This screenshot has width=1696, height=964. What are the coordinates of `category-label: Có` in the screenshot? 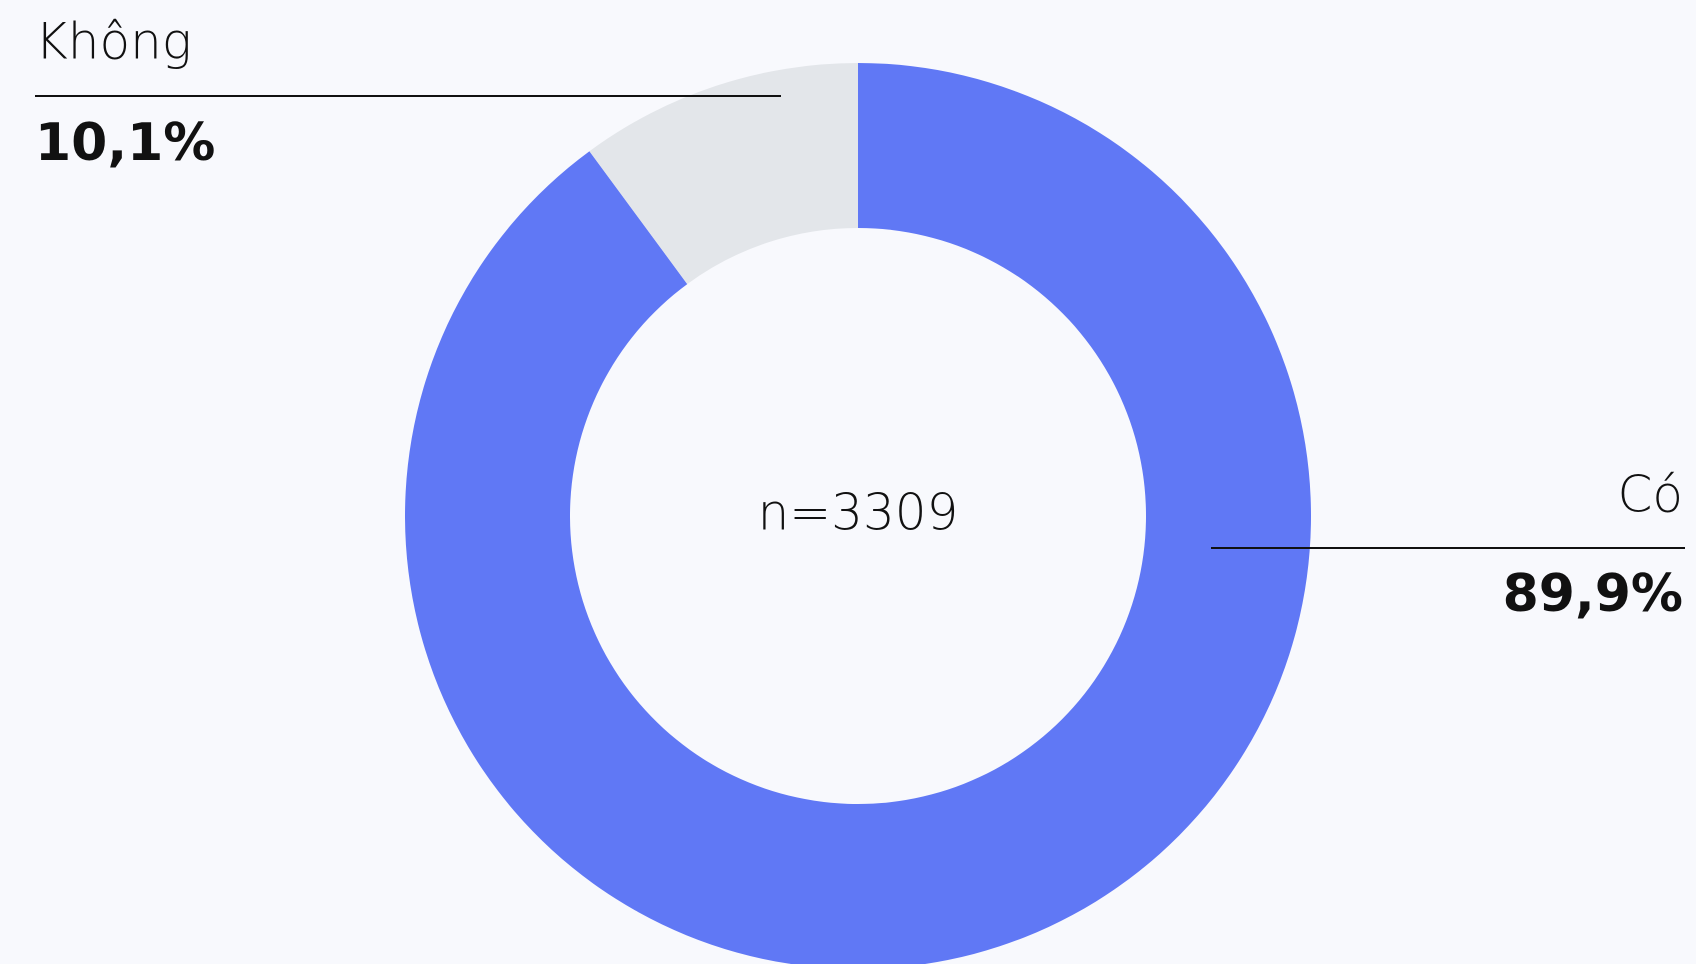 It's located at (1650, 495).